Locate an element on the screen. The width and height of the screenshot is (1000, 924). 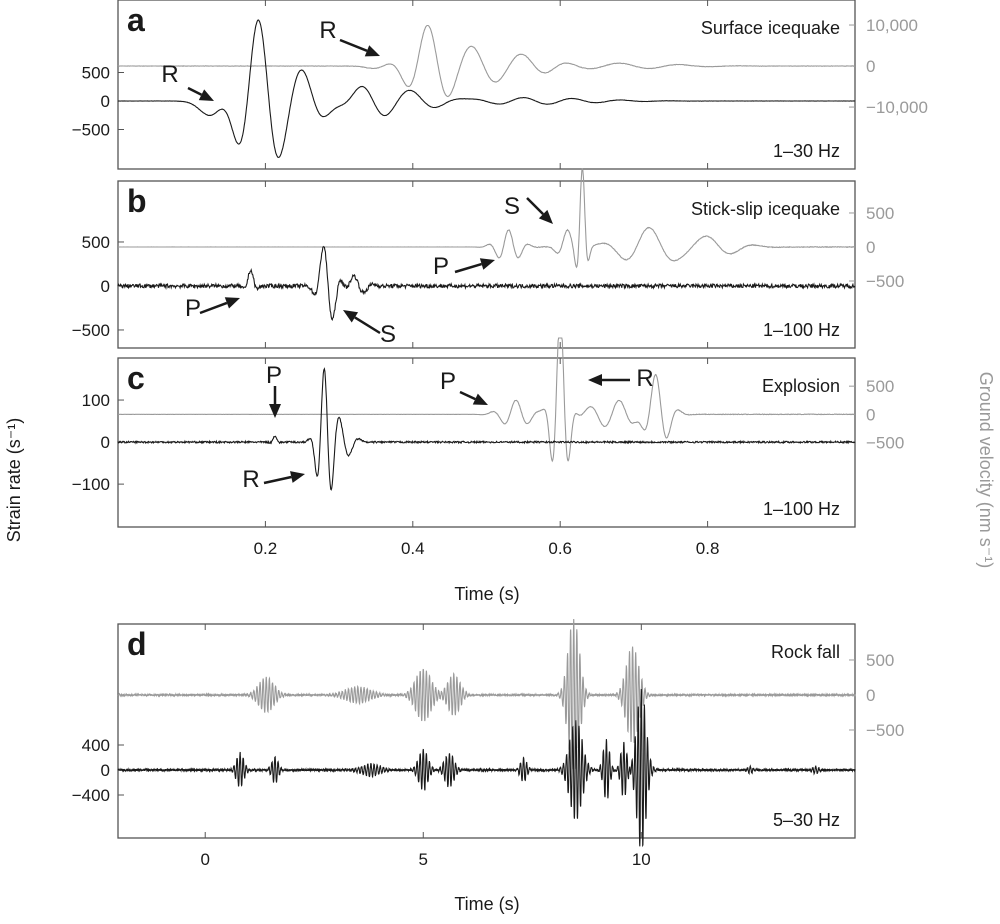
y-tick-label-left: −100 is located at coordinates (91, 484).